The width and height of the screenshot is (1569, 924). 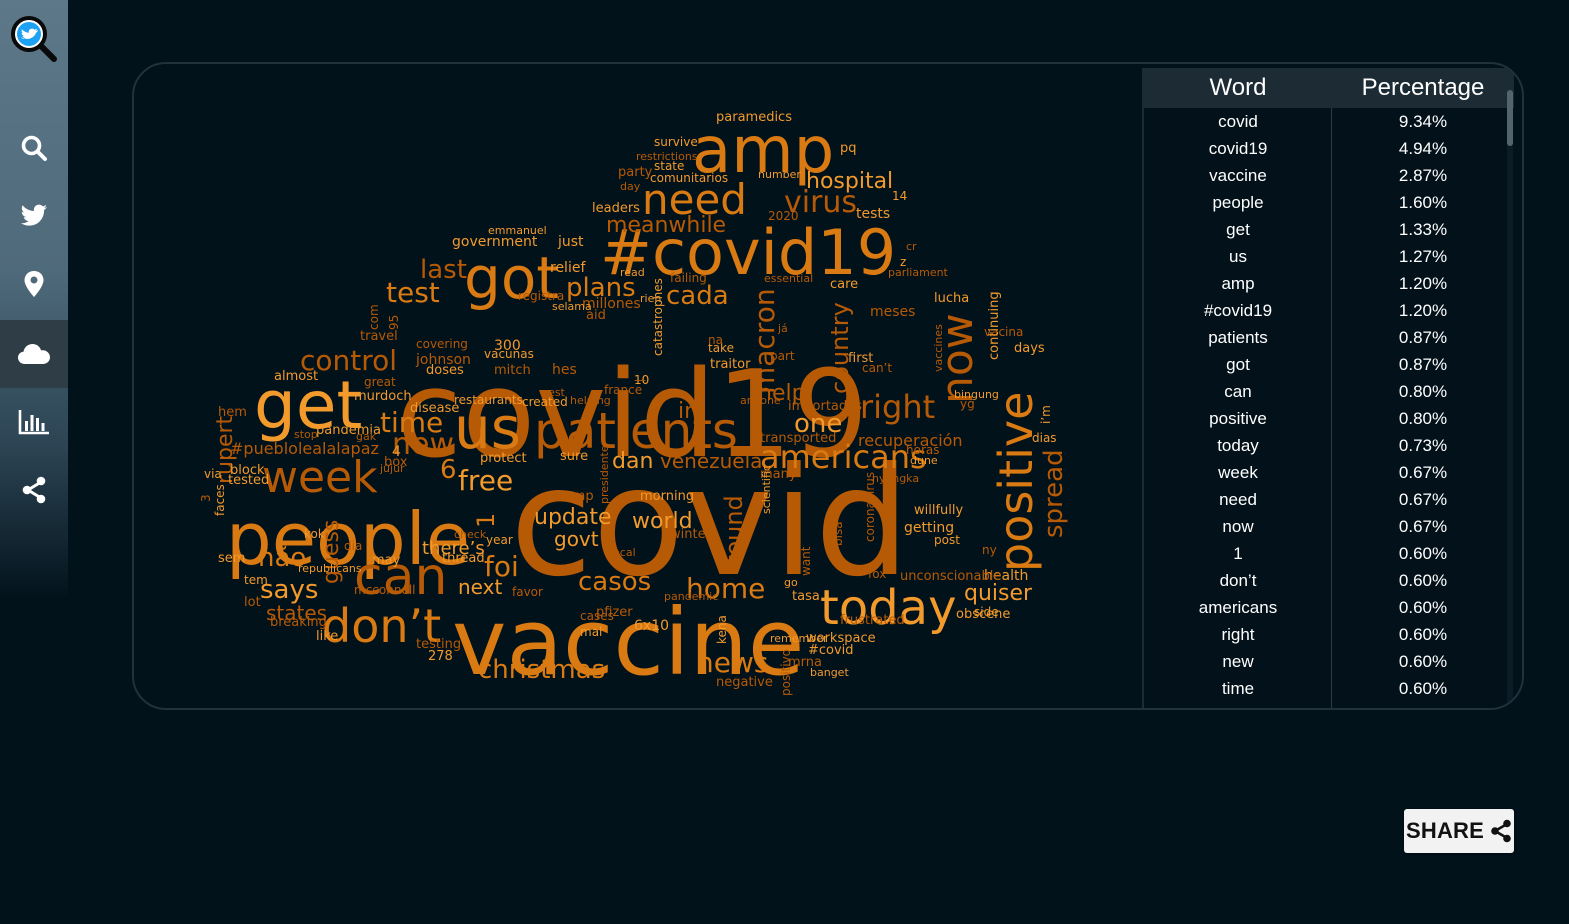 I want to click on word-cloud-word: foi, so click(x=501, y=566).